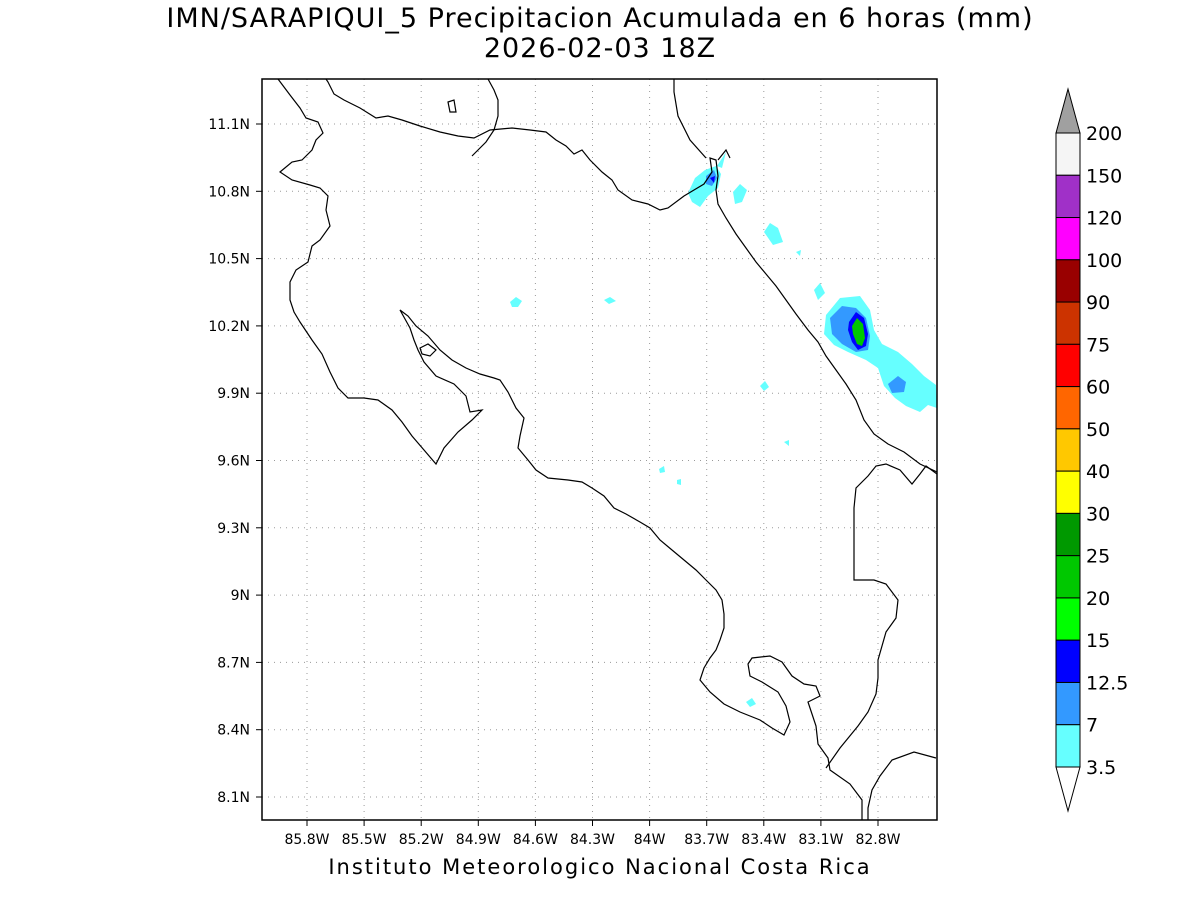 This screenshot has height=900, width=1200. Describe the element at coordinates (1092, 726) in the screenshot. I see `colorbar-label: 7` at that location.